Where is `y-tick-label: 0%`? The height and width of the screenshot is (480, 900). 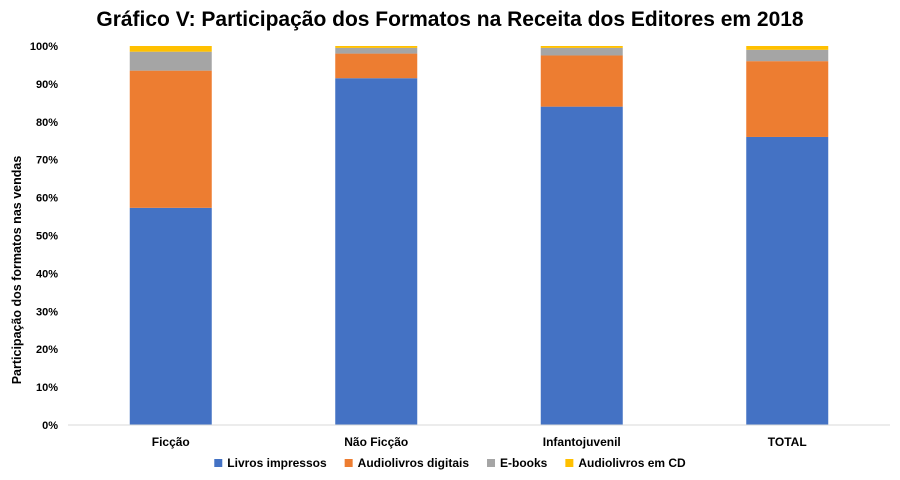 y-tick-label: 0% is located at coordinates (50, 426).